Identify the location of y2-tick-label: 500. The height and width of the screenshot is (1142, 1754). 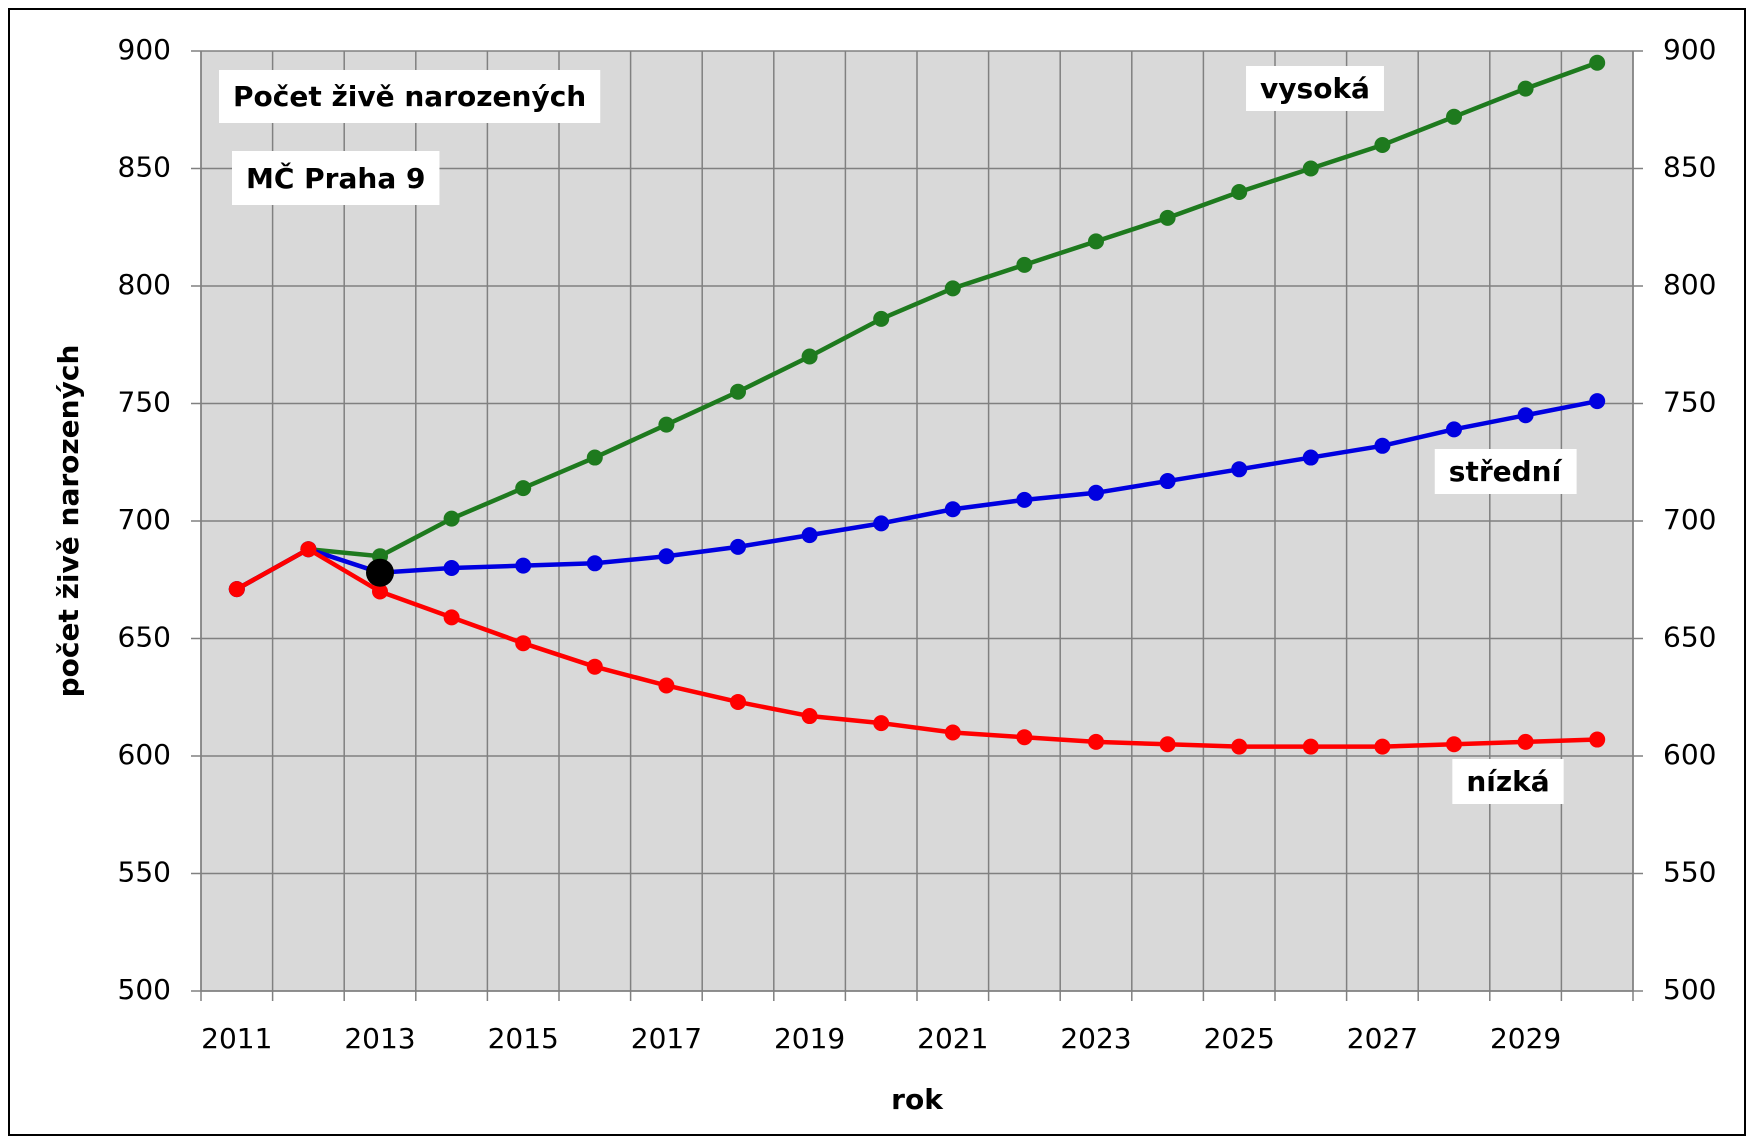
(1689, 989).